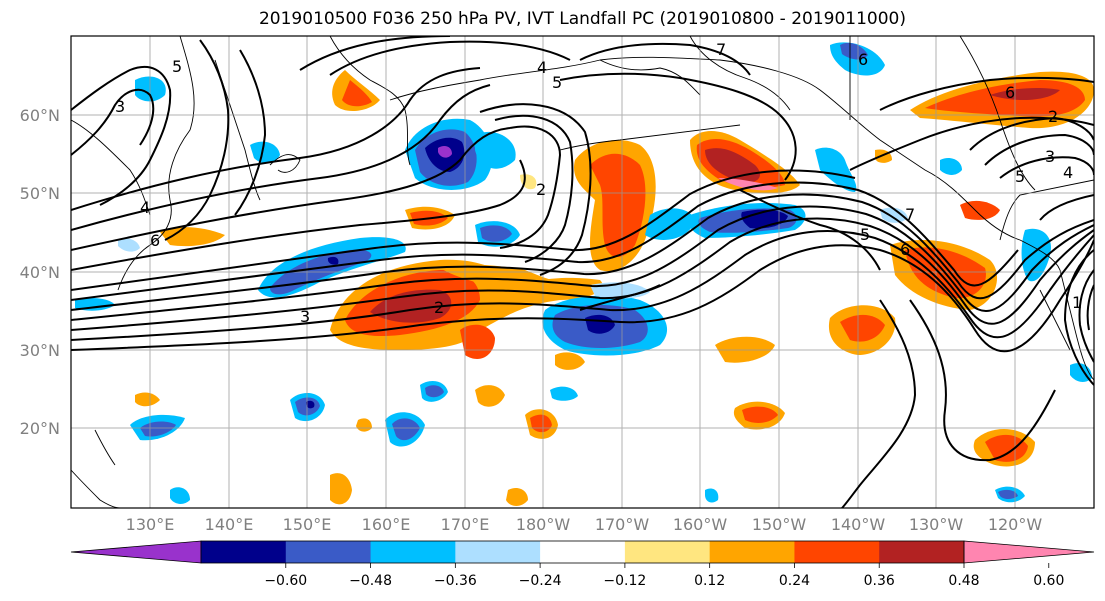  Describe the element at coordinates (307, 524) in the screenshot. I see `lon-label: 150°E` at that location.